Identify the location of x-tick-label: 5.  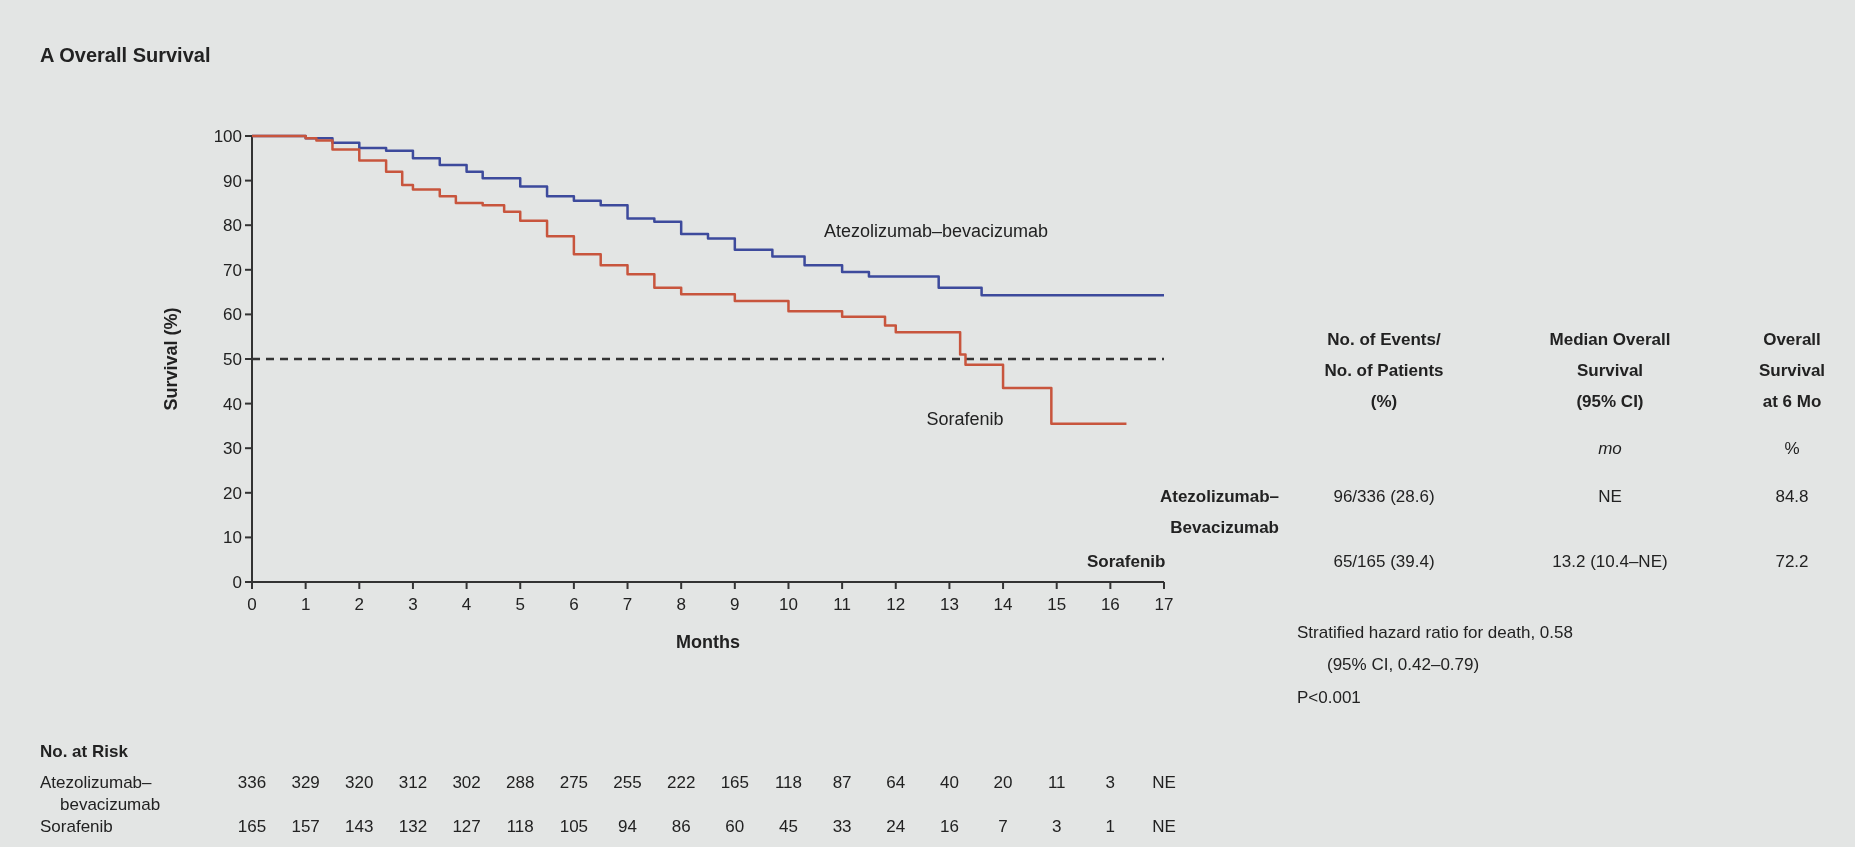
(520, 604).